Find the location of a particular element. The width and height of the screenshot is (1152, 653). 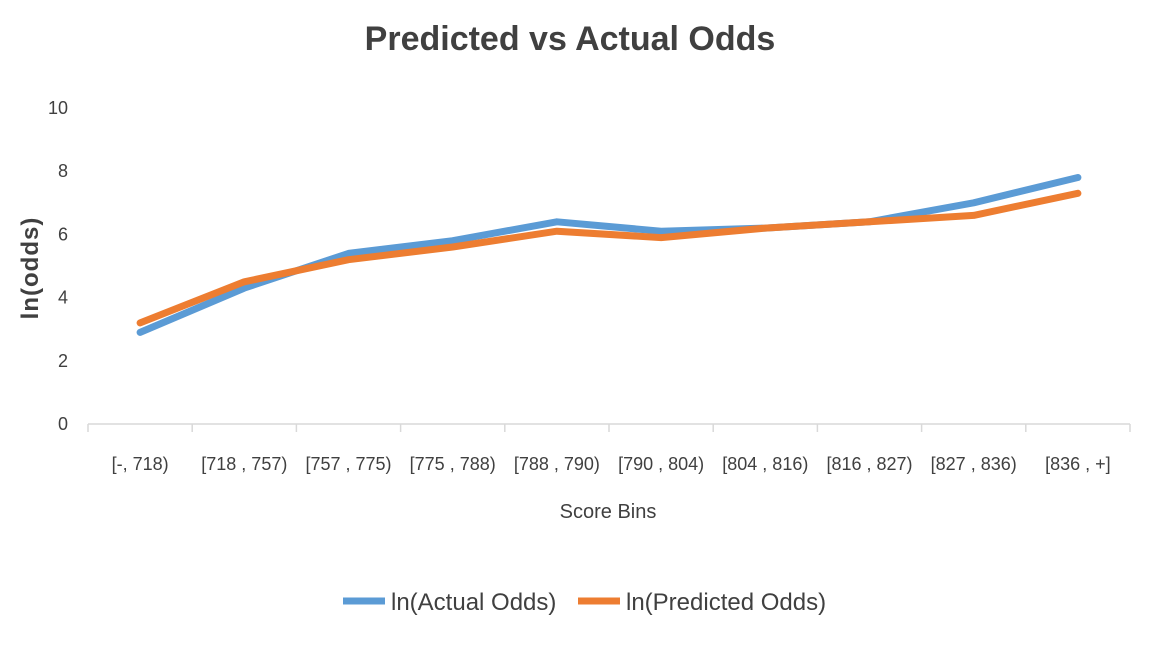

x-tick-label: [788 , 790) is located at coordinates (557, 464).